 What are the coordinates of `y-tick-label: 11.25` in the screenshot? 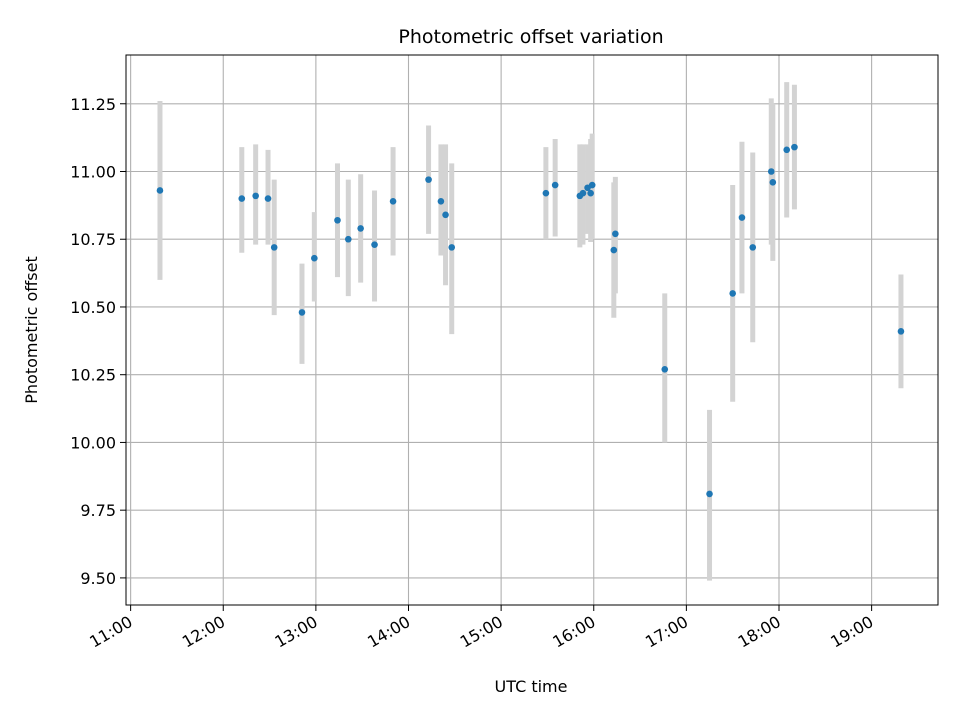 It's located at (93, 104).